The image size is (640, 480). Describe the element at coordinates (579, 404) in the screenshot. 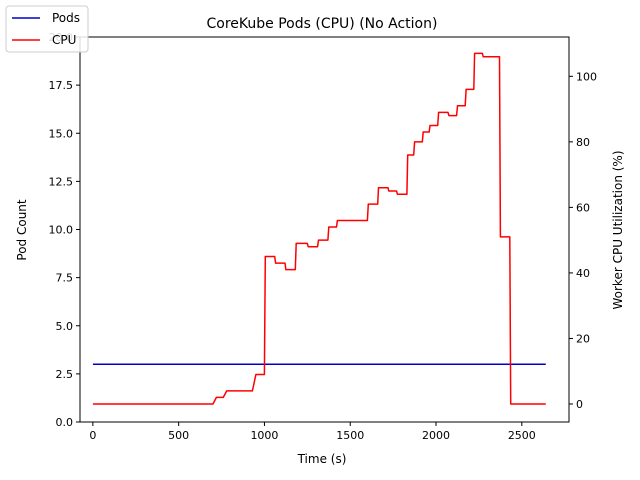

I see `y-right-tick-label: 0` at that location.